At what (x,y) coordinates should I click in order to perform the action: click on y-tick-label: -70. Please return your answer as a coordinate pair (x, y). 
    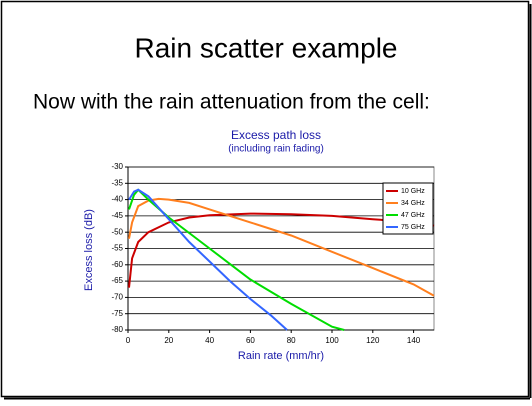
    Looking at the image, I should click on (117, 297).